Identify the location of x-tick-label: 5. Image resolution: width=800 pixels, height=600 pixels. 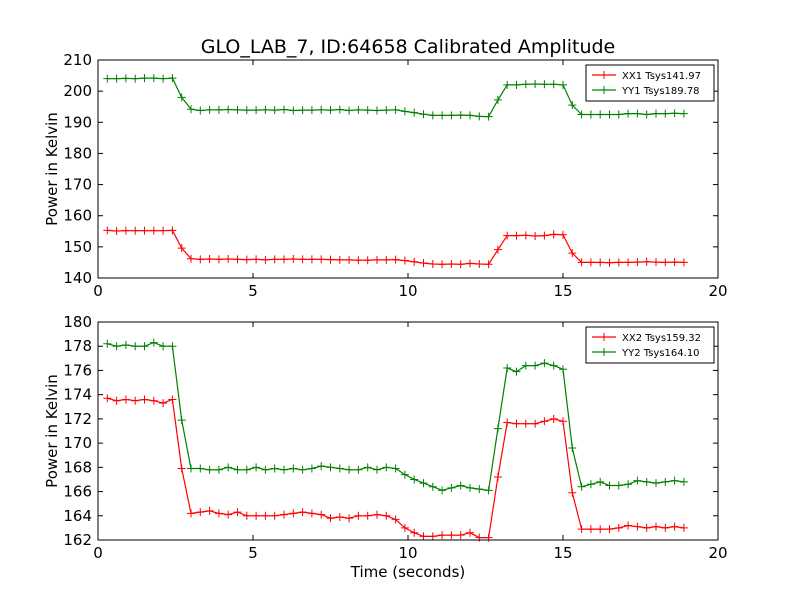
(253, 291).